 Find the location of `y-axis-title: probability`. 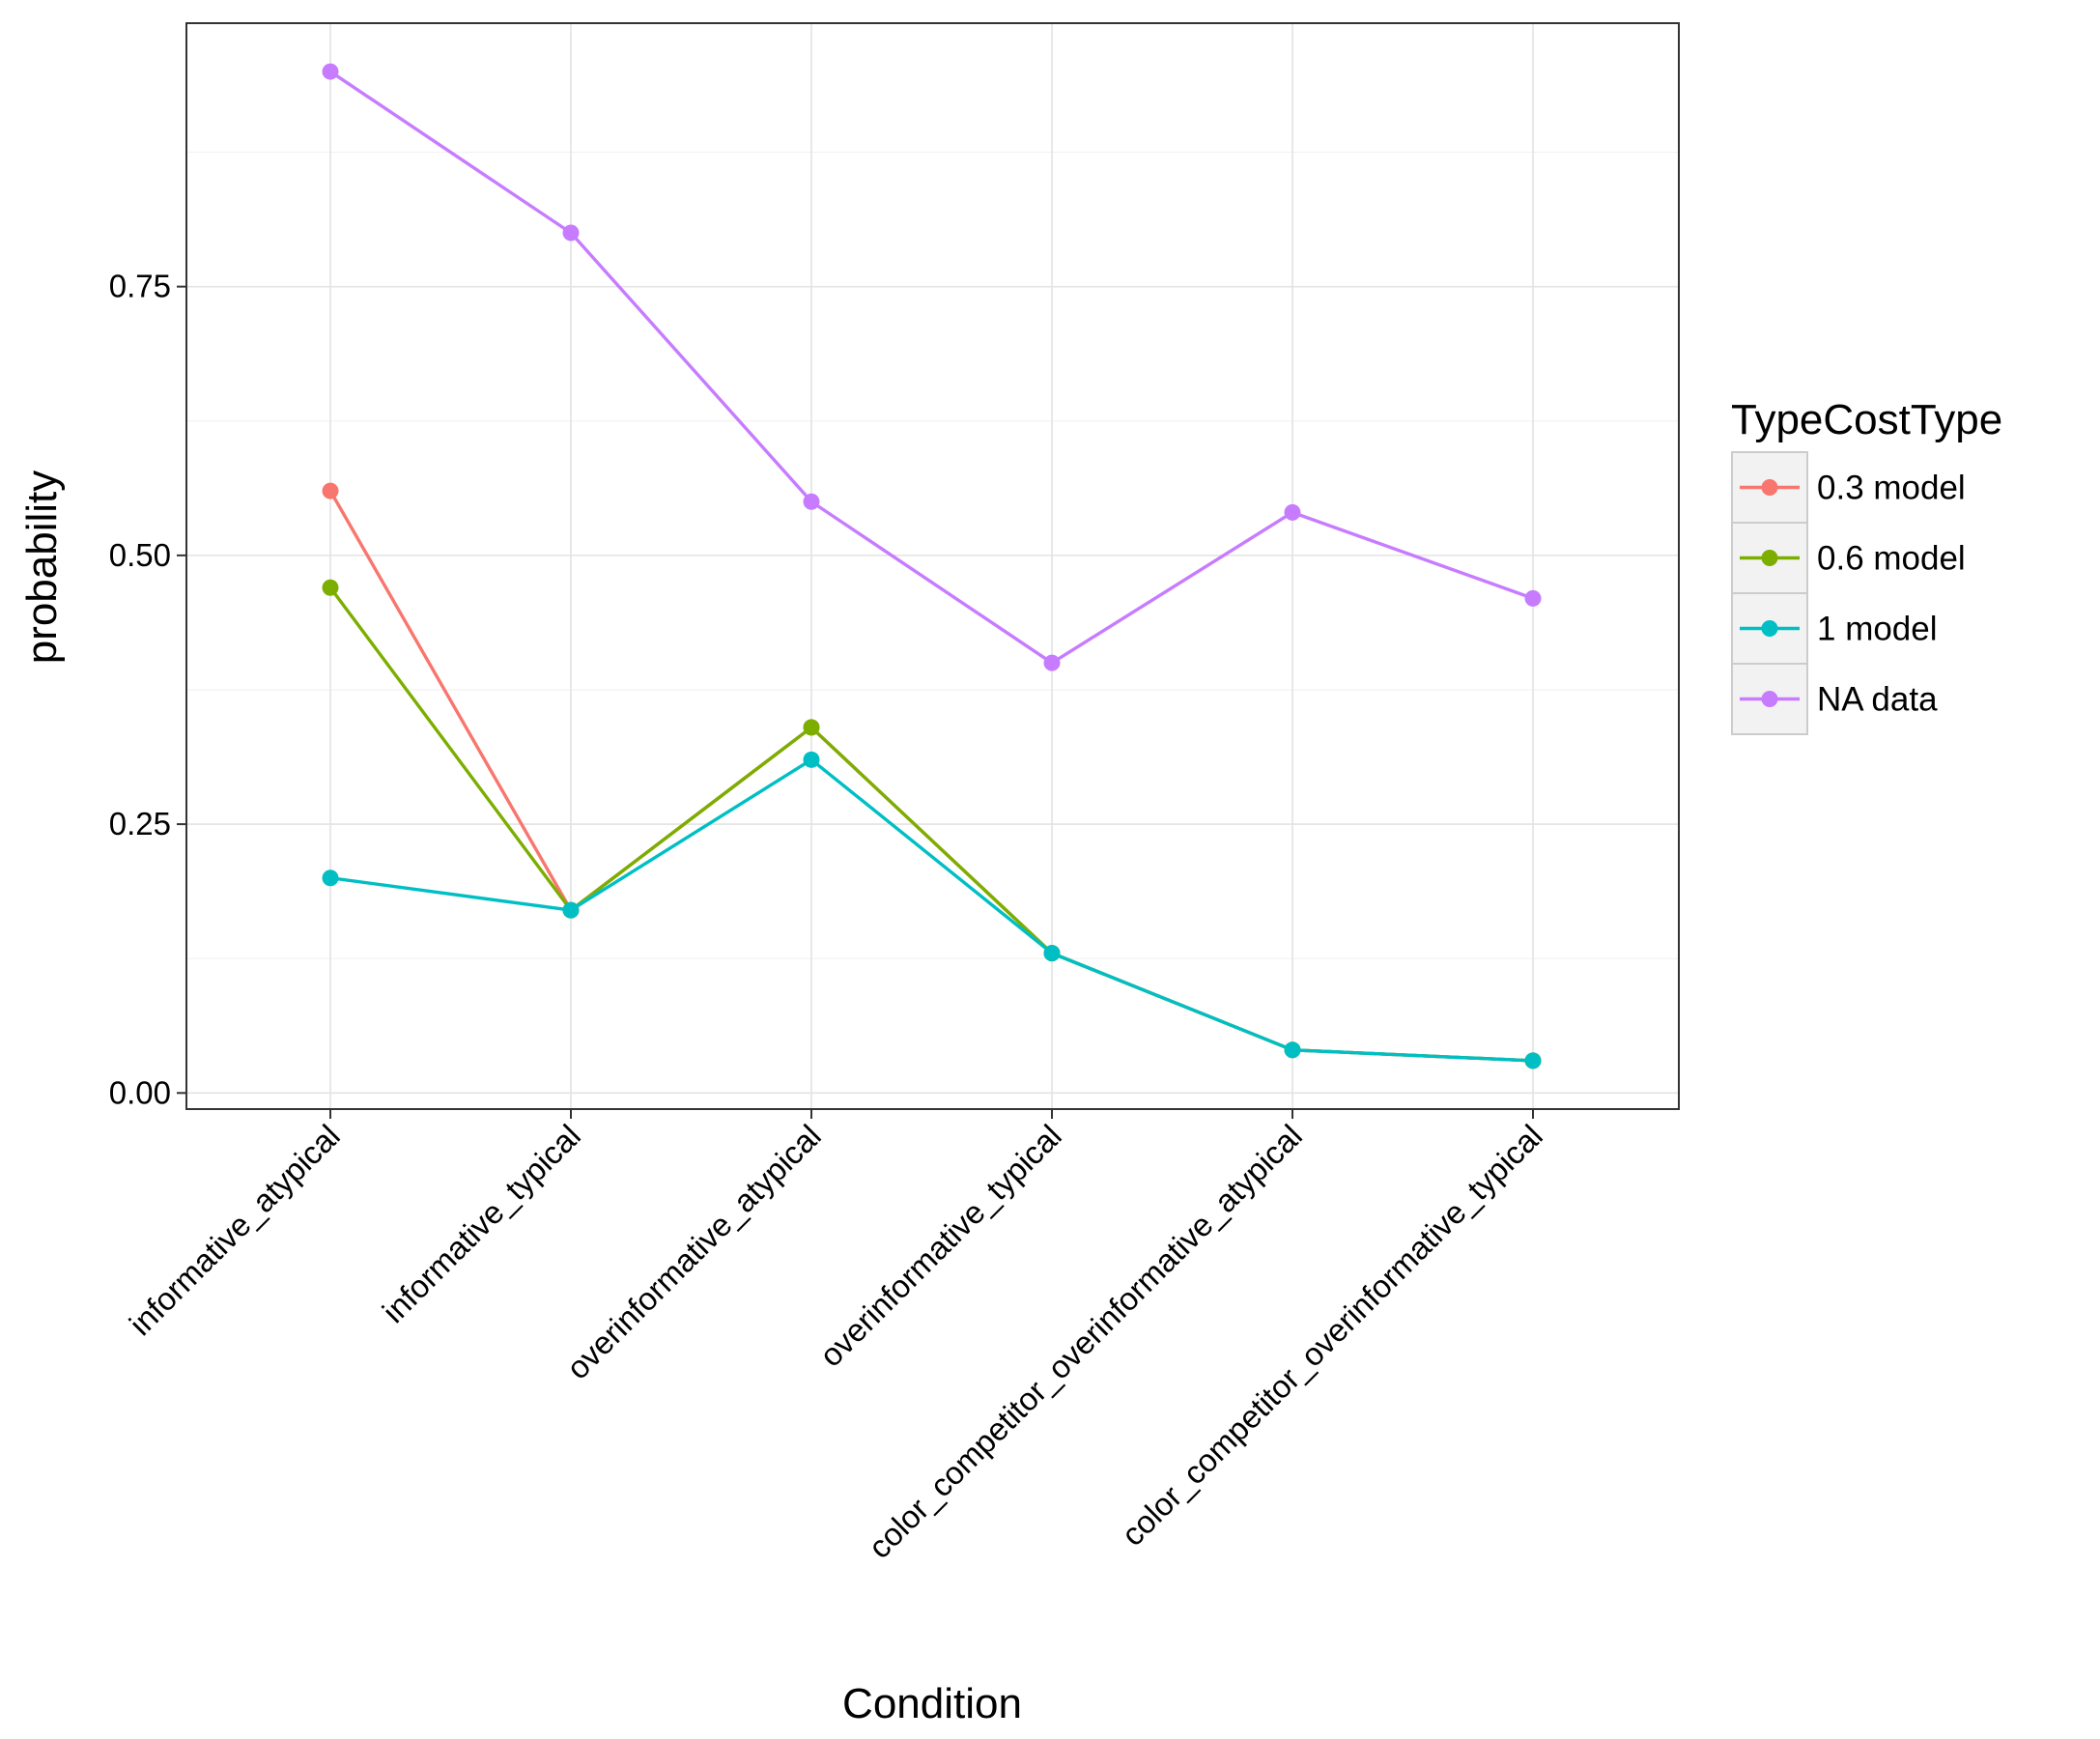

y-axis-title: probability is located at coordinates (42, 568).